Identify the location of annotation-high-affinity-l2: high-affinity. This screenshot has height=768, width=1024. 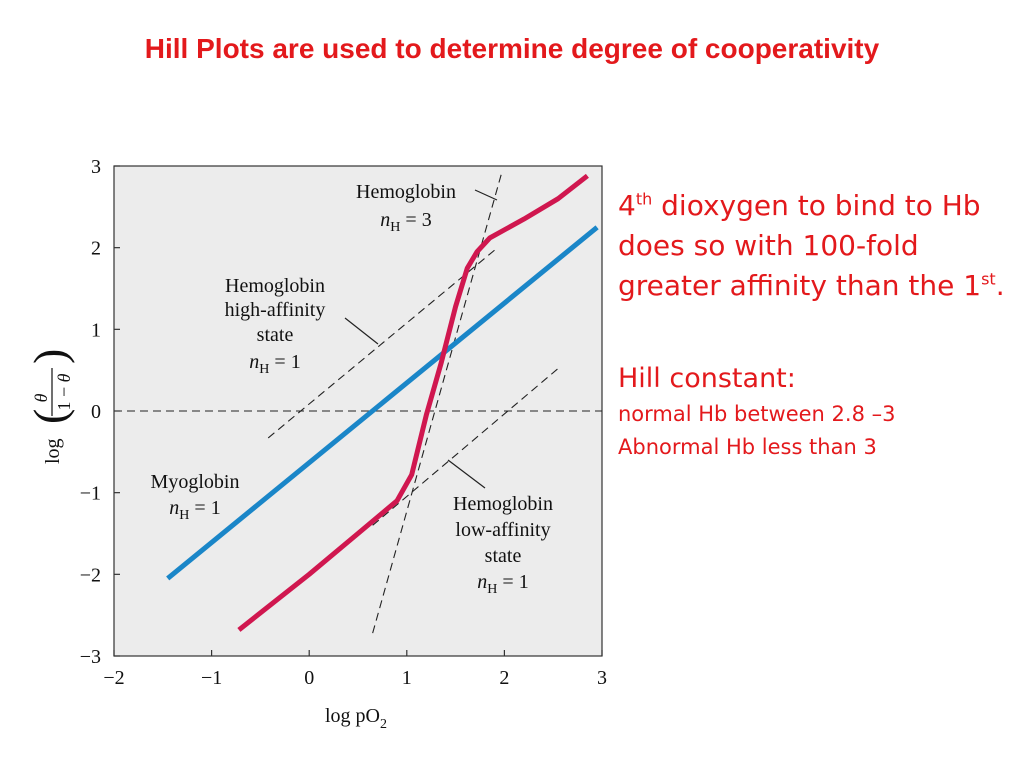
(275, 310).